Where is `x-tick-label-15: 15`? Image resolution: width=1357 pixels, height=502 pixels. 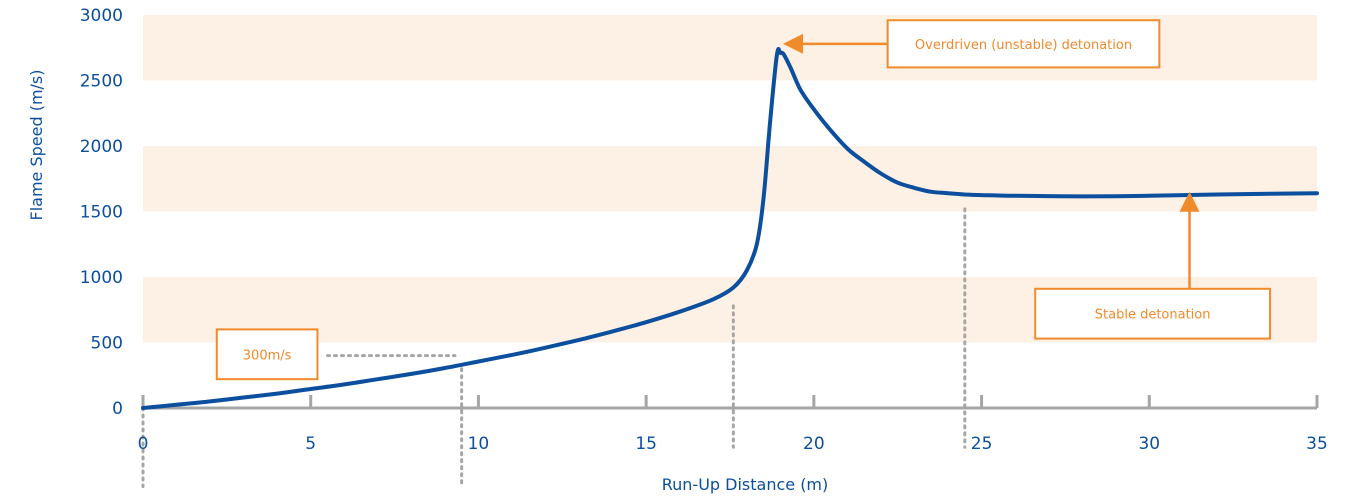 x-tick-label-15: 15 is located at coordinates (646, 444).